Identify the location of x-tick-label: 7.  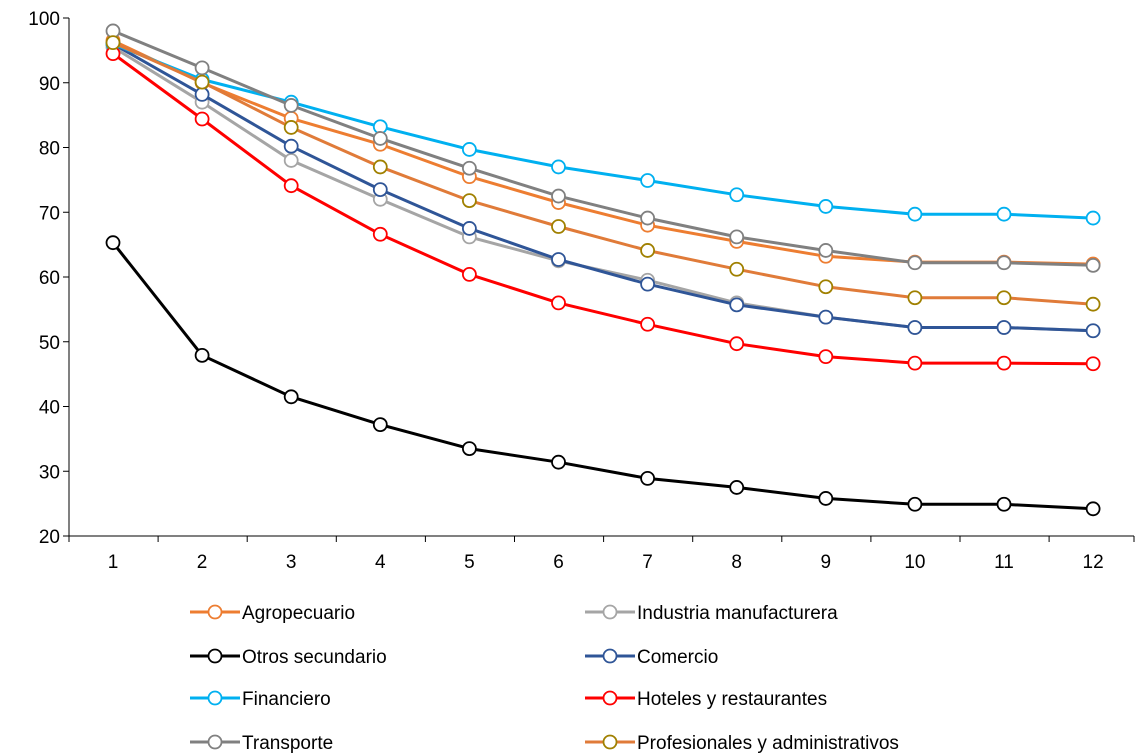
(647, 562).